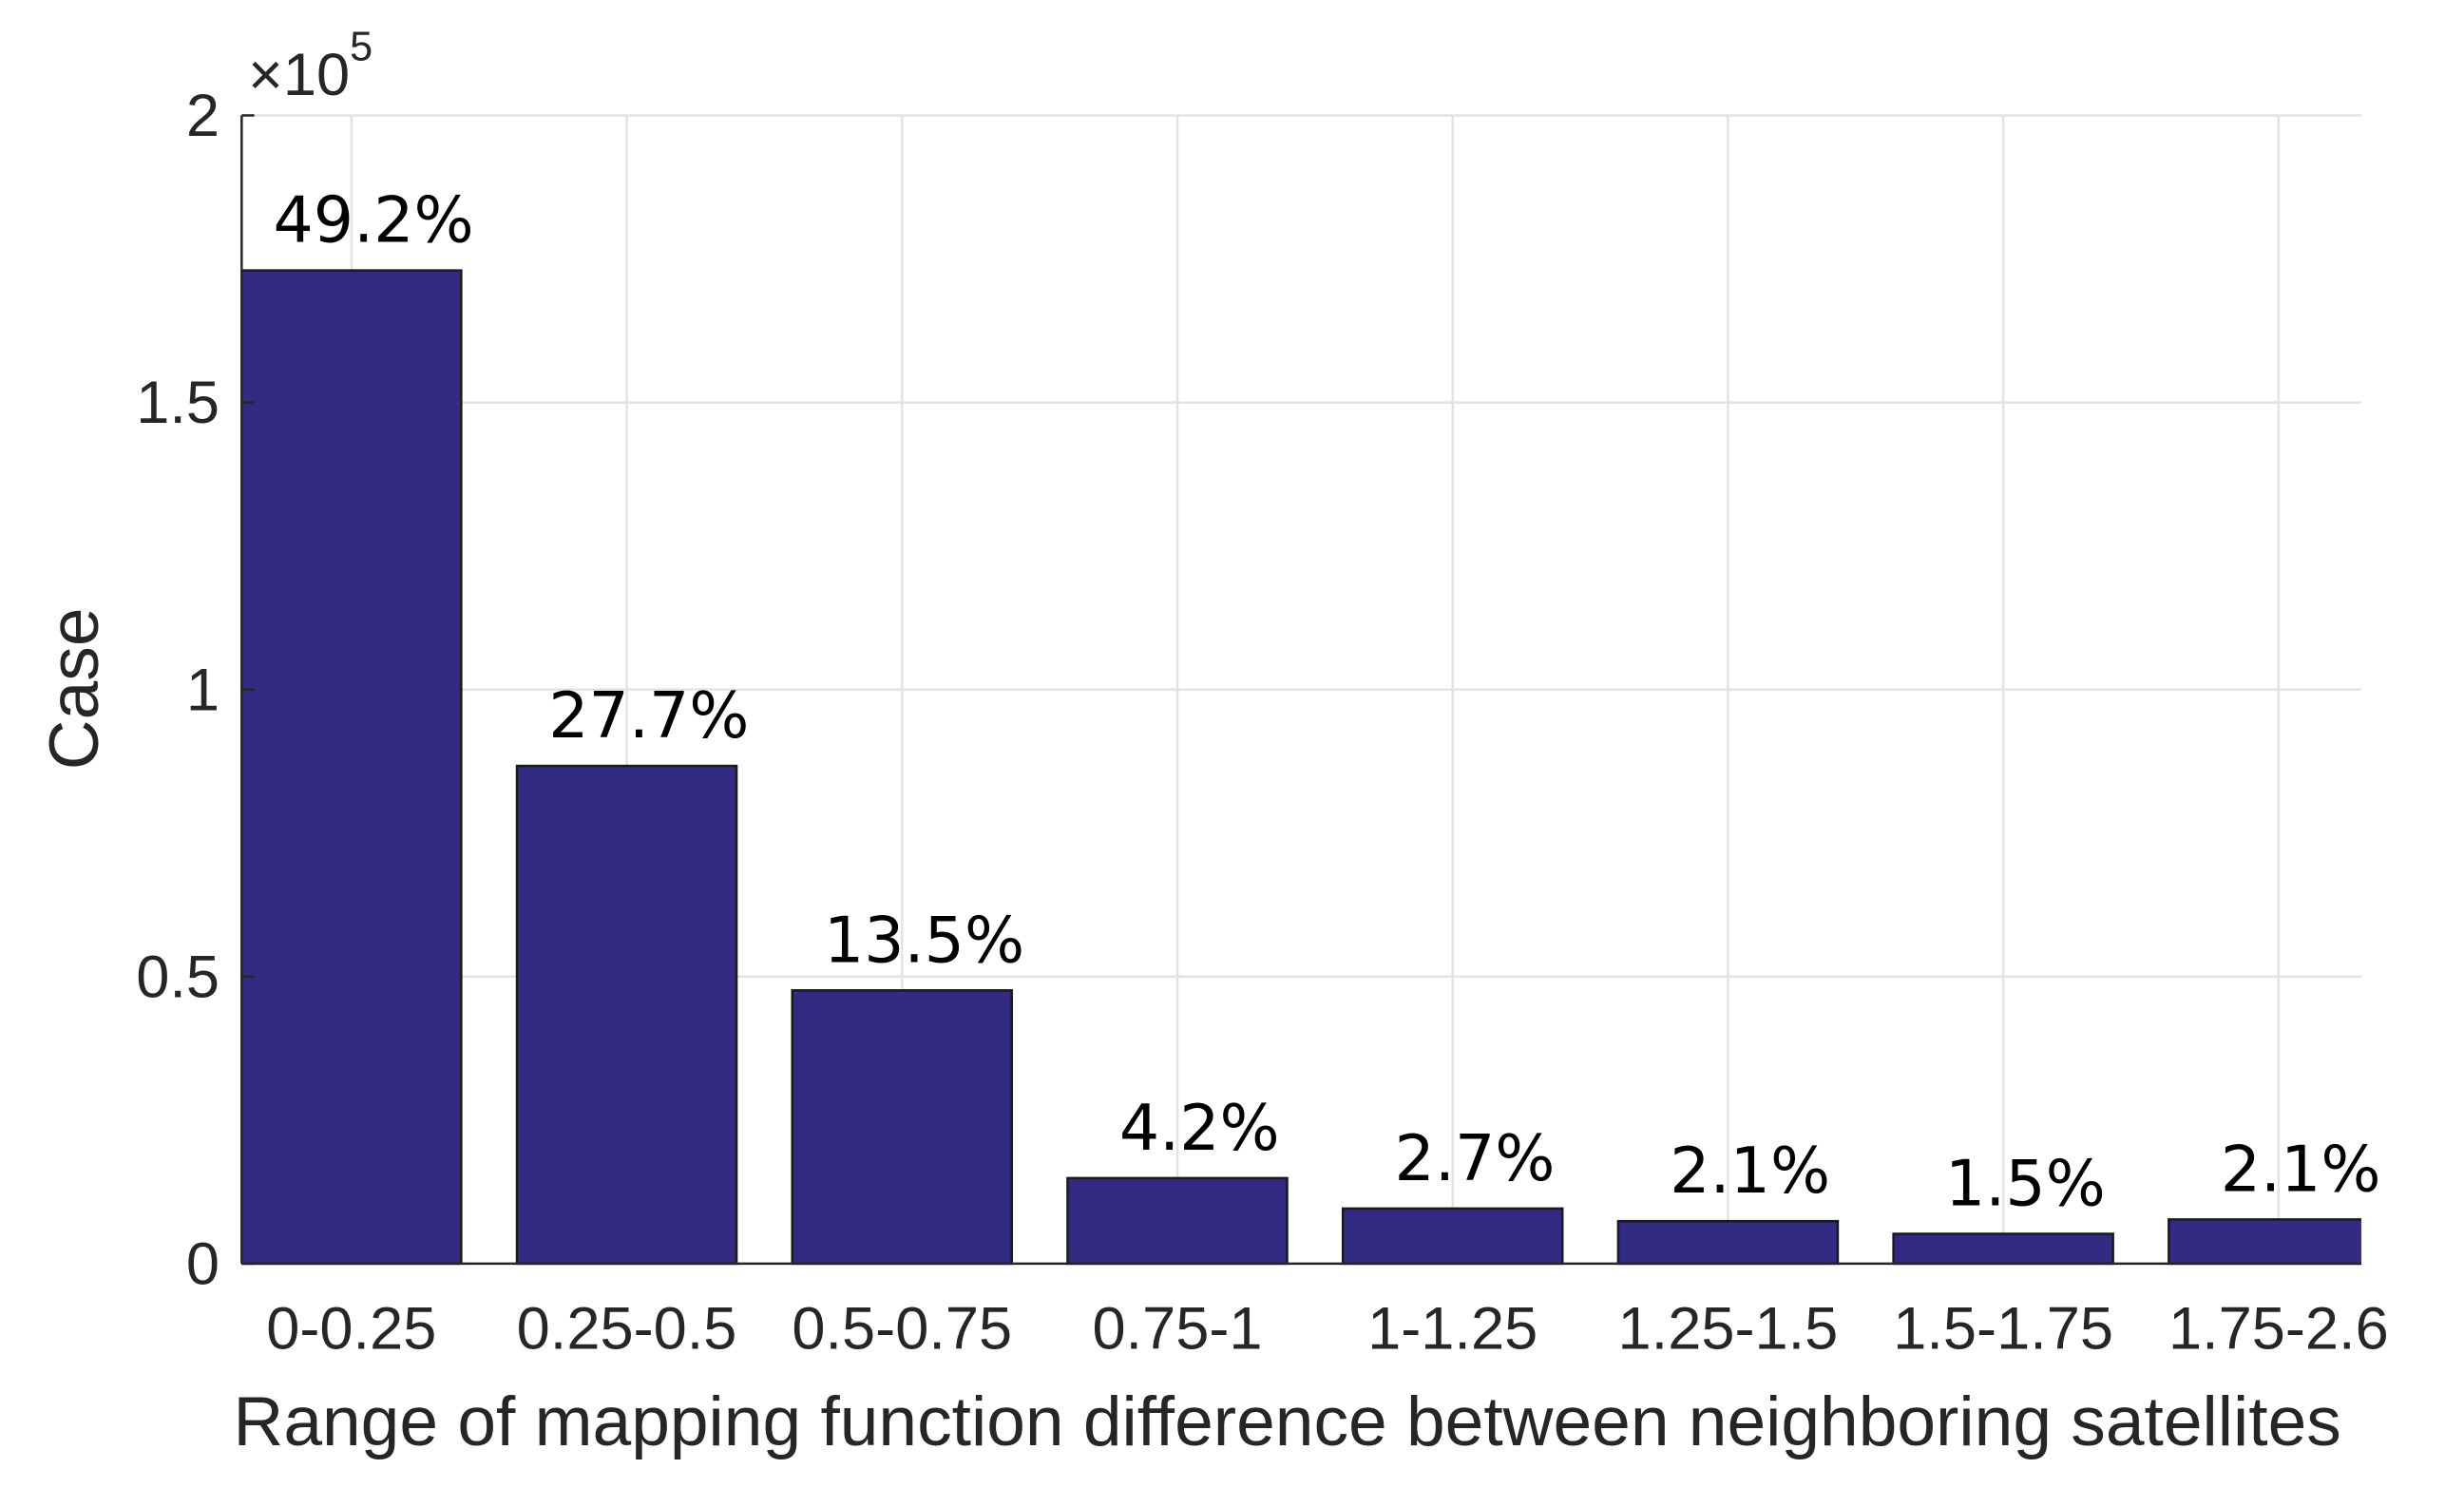 The height and width of the screenshot is (1507, 2464). What do you see at coordinates (361, 46) in the screenshot?
I see `multiplier-exponent: 5` at bounding box center [361, 46].